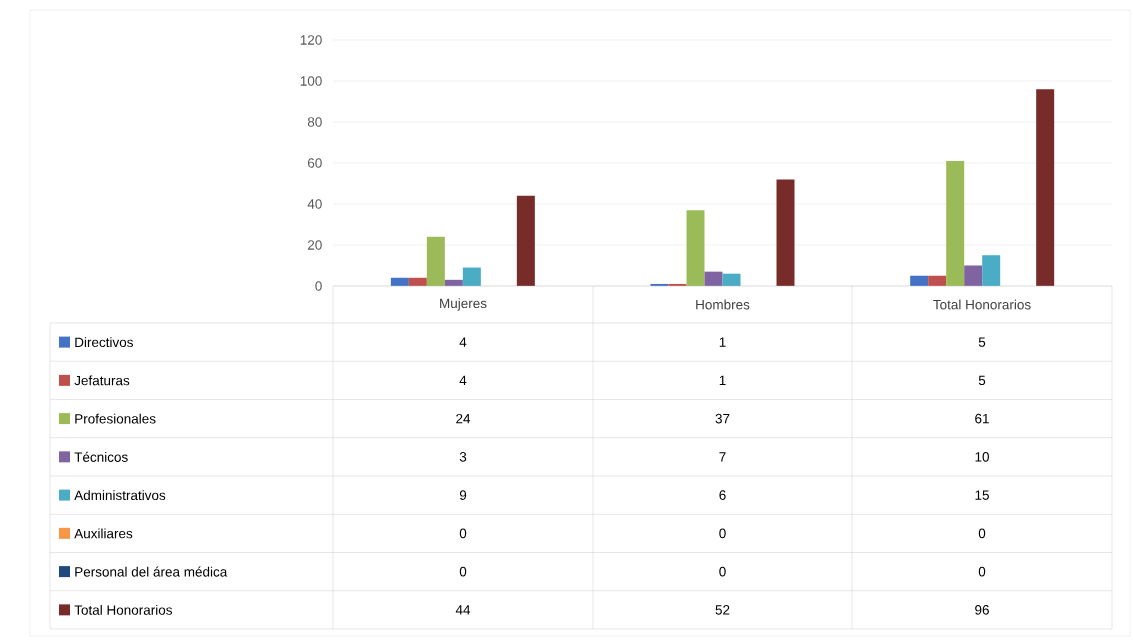 This screenshot has height=641, width=1133. What do you see at coordinates (314, 245) in the screenshot?
I see `y-tick-label: 20` at bounding box center [314, 245].